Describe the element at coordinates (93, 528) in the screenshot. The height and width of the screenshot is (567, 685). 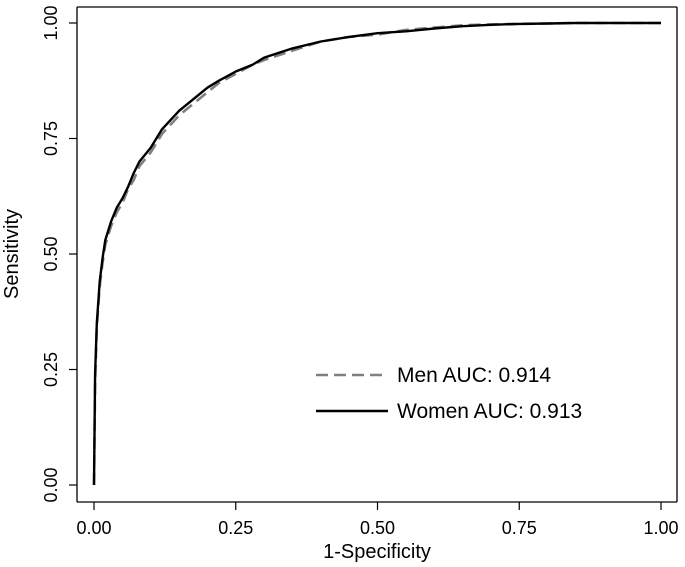
I see `x-tick-label: 0.00` at that location.